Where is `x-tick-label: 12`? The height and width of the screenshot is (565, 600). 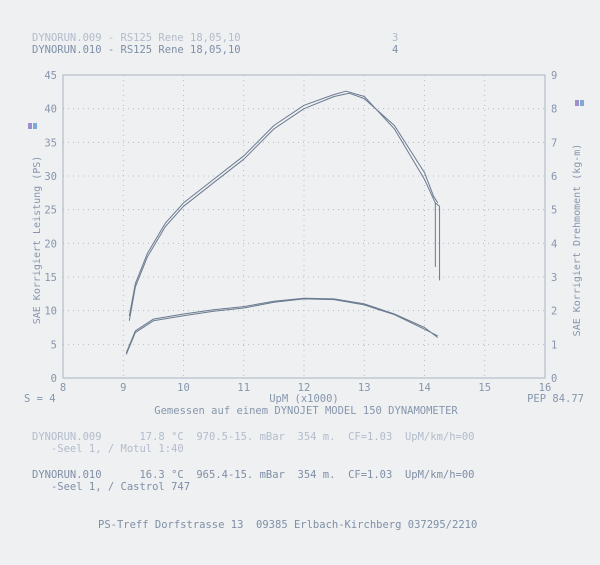 x-tick-label: 12 is located at coordinates (304, 388).